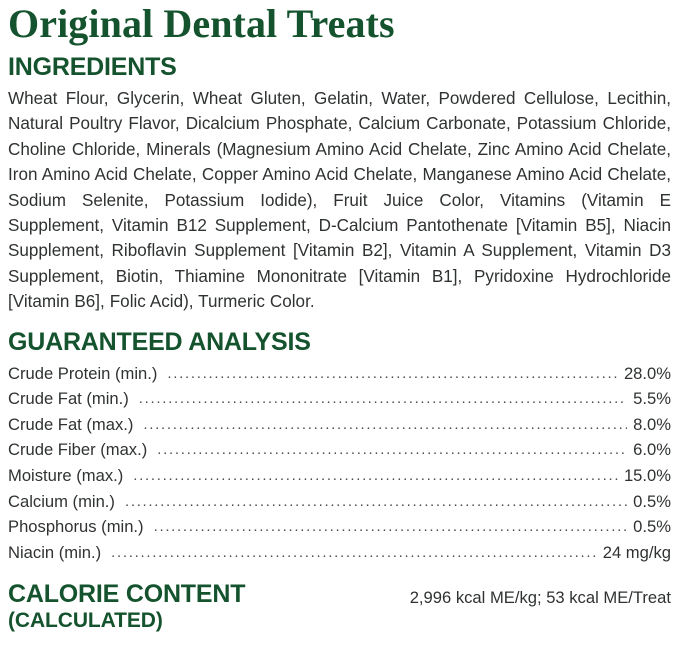  What do you see at coordinates (55, 552) in the screenshot?
I see `analysis-label: Niacin (min.)` at bounding box center [55, 552].